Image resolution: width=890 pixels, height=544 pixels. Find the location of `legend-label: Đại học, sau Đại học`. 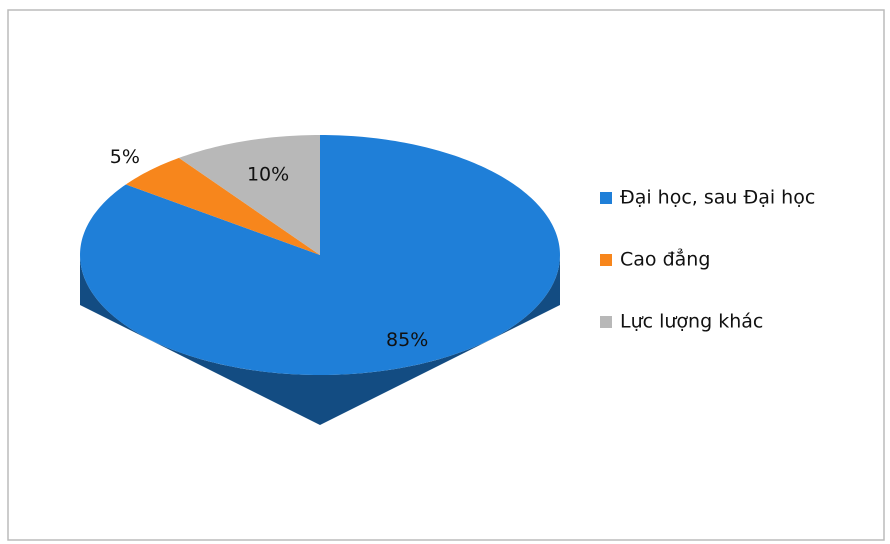

legend-label: Đại học, sau Đại học is located at coordinates (717, 198).